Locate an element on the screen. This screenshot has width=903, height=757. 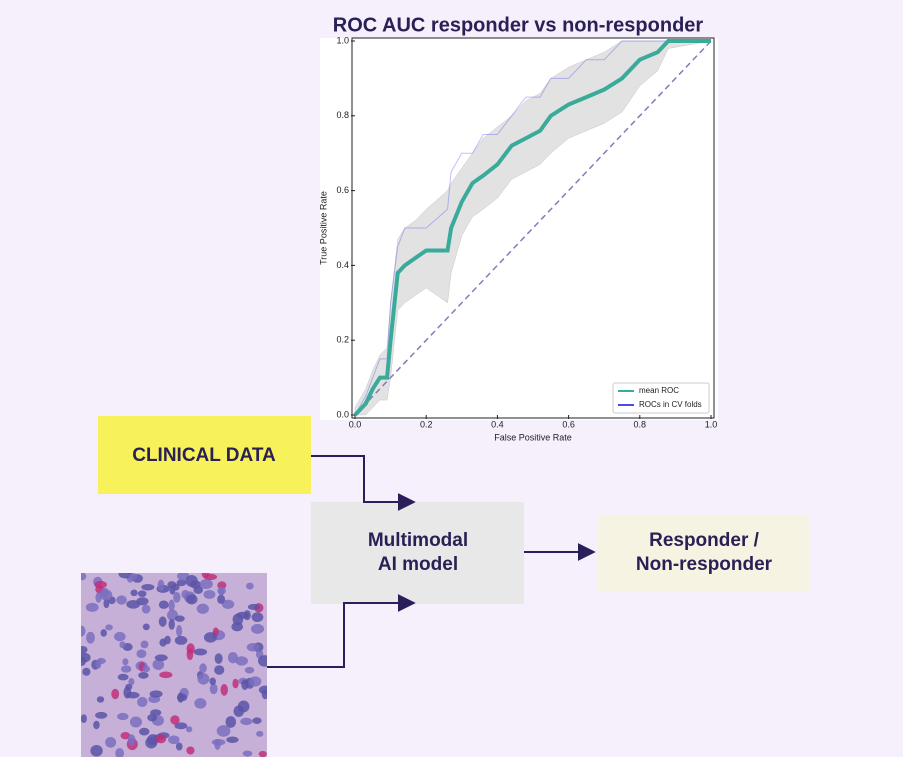
y-tick-label: 1.0 is located at coordinates (342, 40).